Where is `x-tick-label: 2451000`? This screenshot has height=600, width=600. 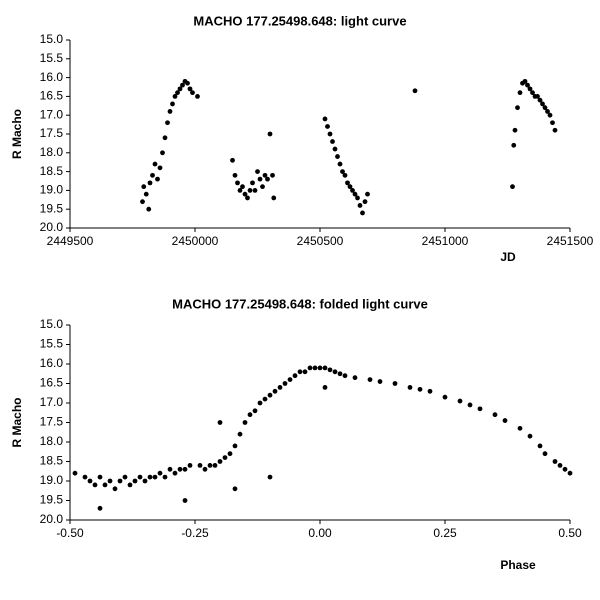 x-tick-label: 2451000 is located at coordinates (445, 241).